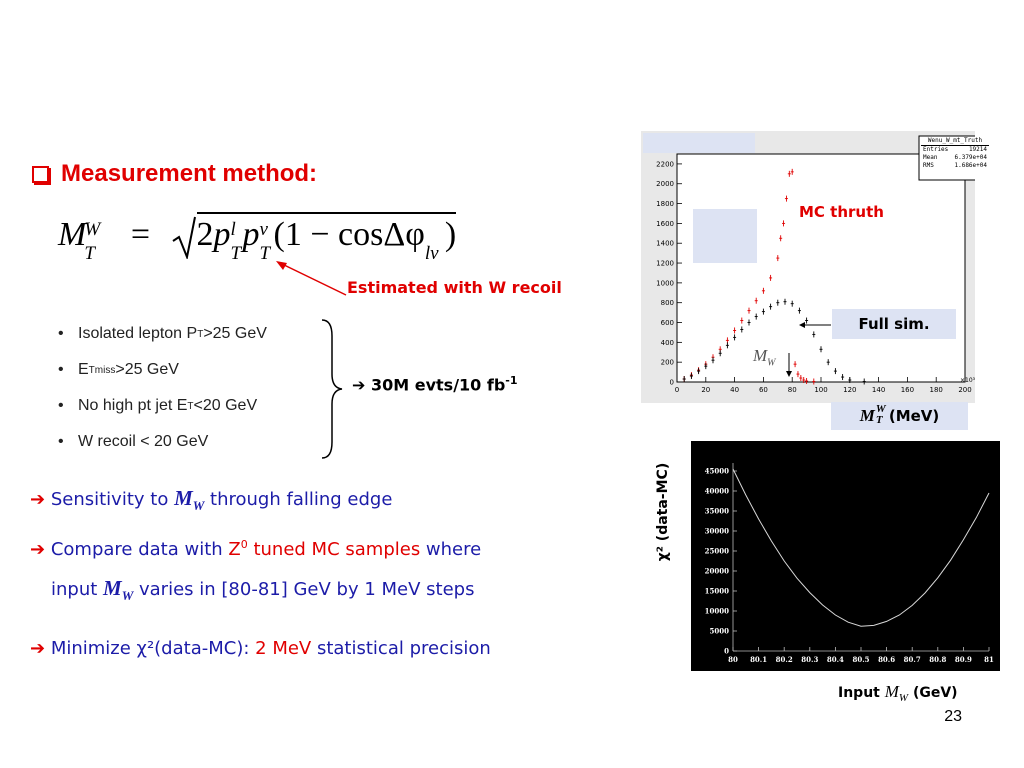 The width and height of the screenshot is (1024, 768). I want to click on y-tick-label: 1800, so click(665, 204).